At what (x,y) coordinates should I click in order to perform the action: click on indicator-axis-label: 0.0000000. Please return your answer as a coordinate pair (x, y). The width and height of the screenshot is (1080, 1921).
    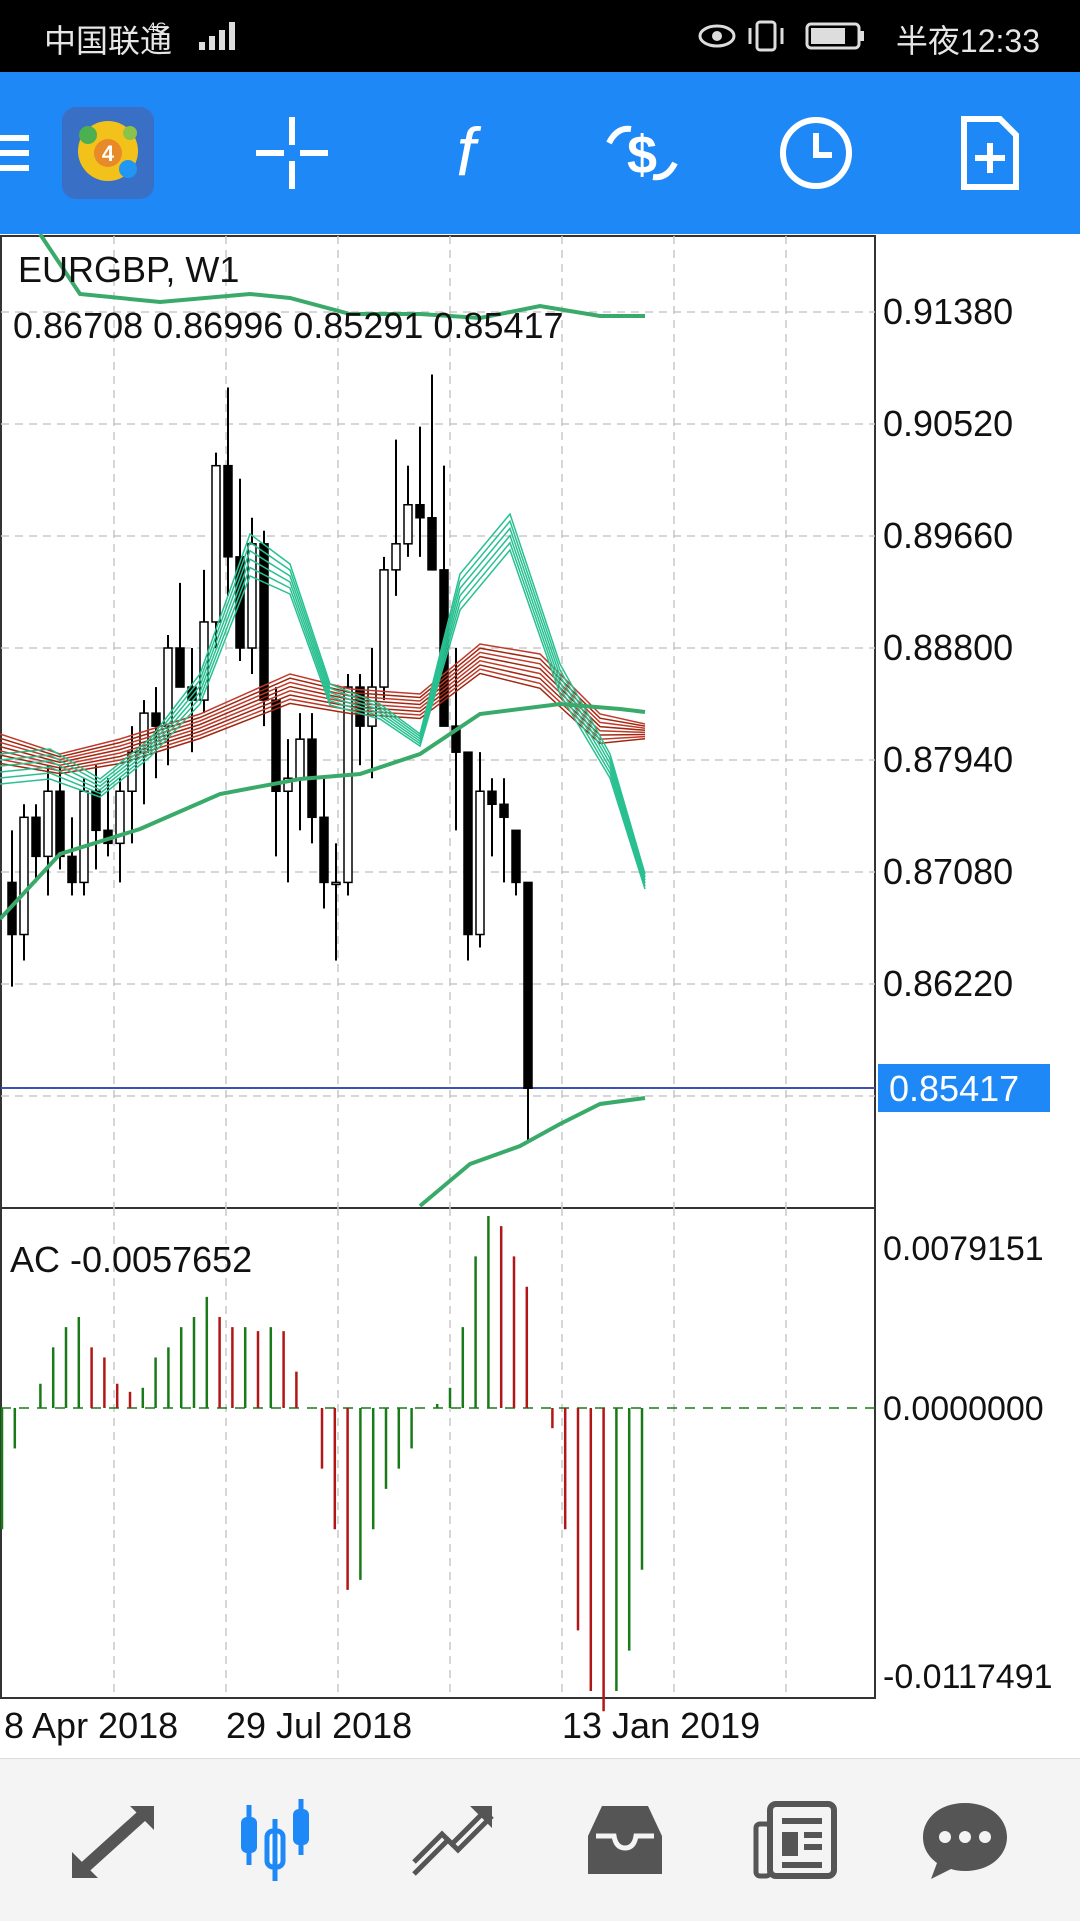
    Looking at the image, I should click on (963, 1409).